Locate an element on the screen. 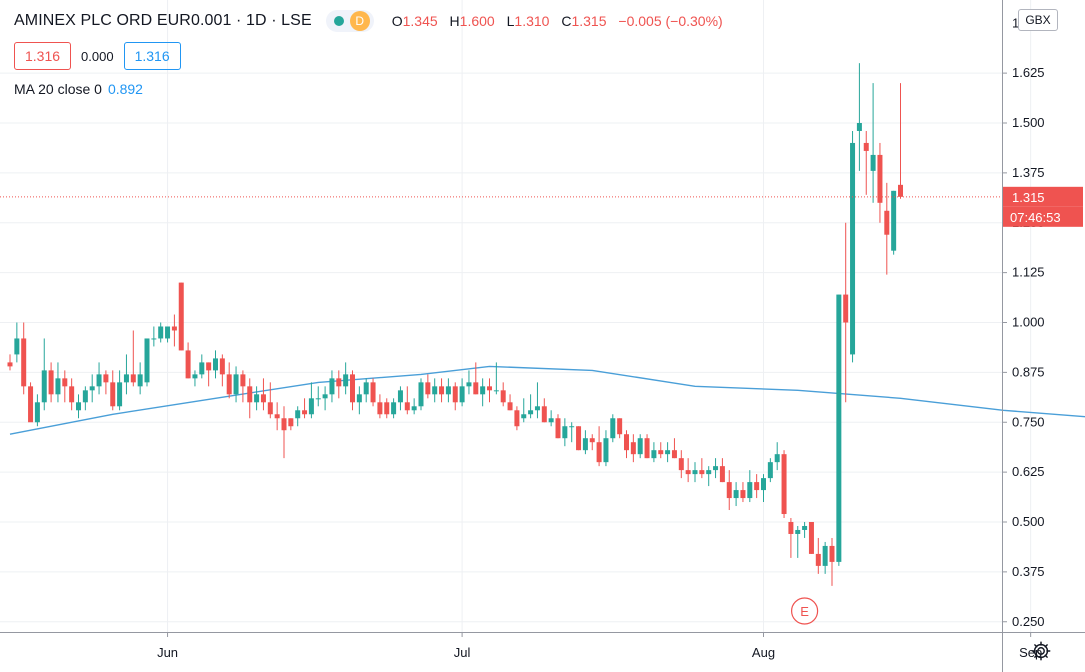  low-value: 1.310 is located at coordinates (532, 21).